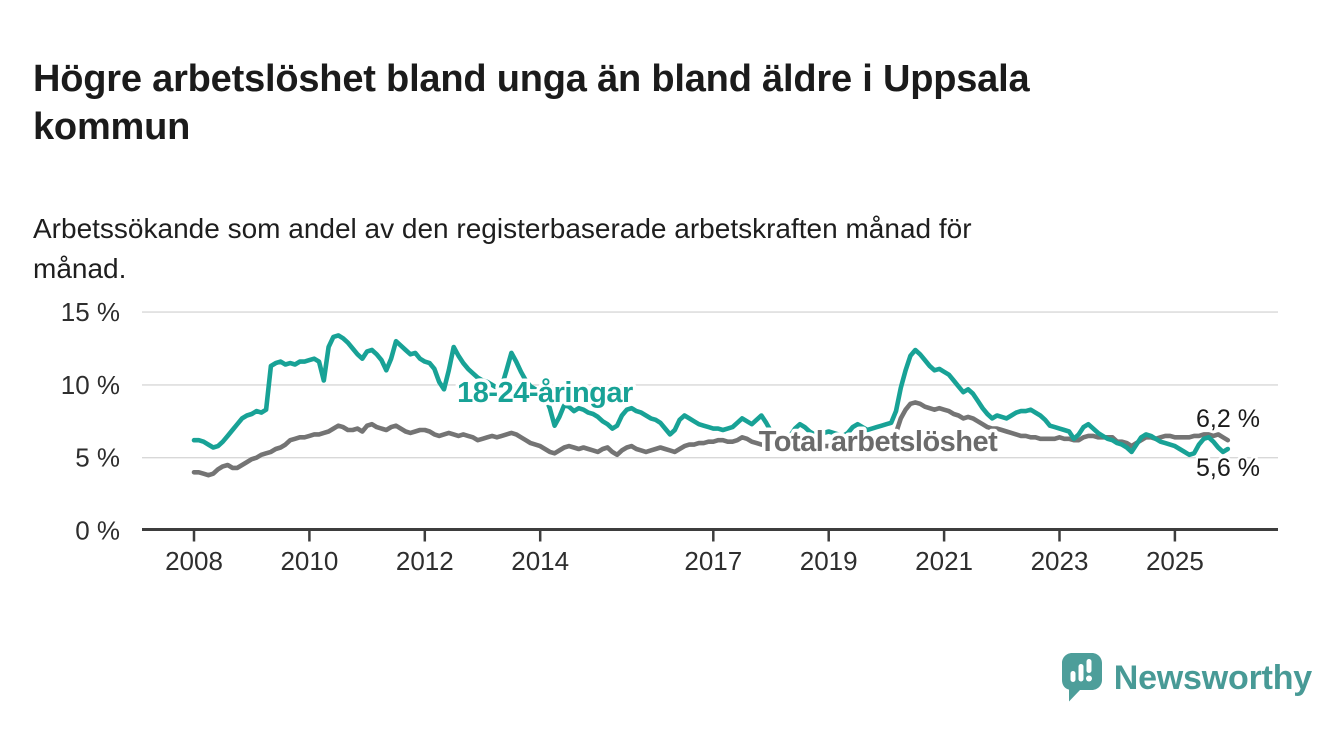 The width and height of the screenshot is (1340, 734). Describe the element at coordinates (90, 312) in the screenshot. I see `y-axis-tick-label: 15 %` at that location.